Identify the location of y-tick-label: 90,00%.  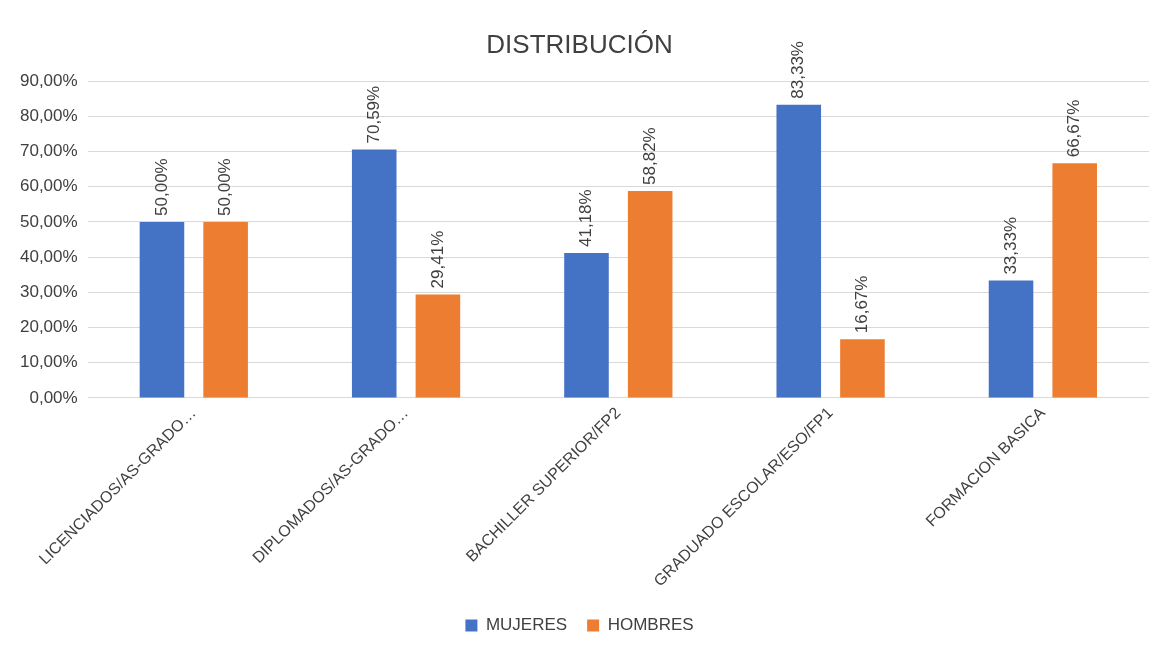
(48, 80).